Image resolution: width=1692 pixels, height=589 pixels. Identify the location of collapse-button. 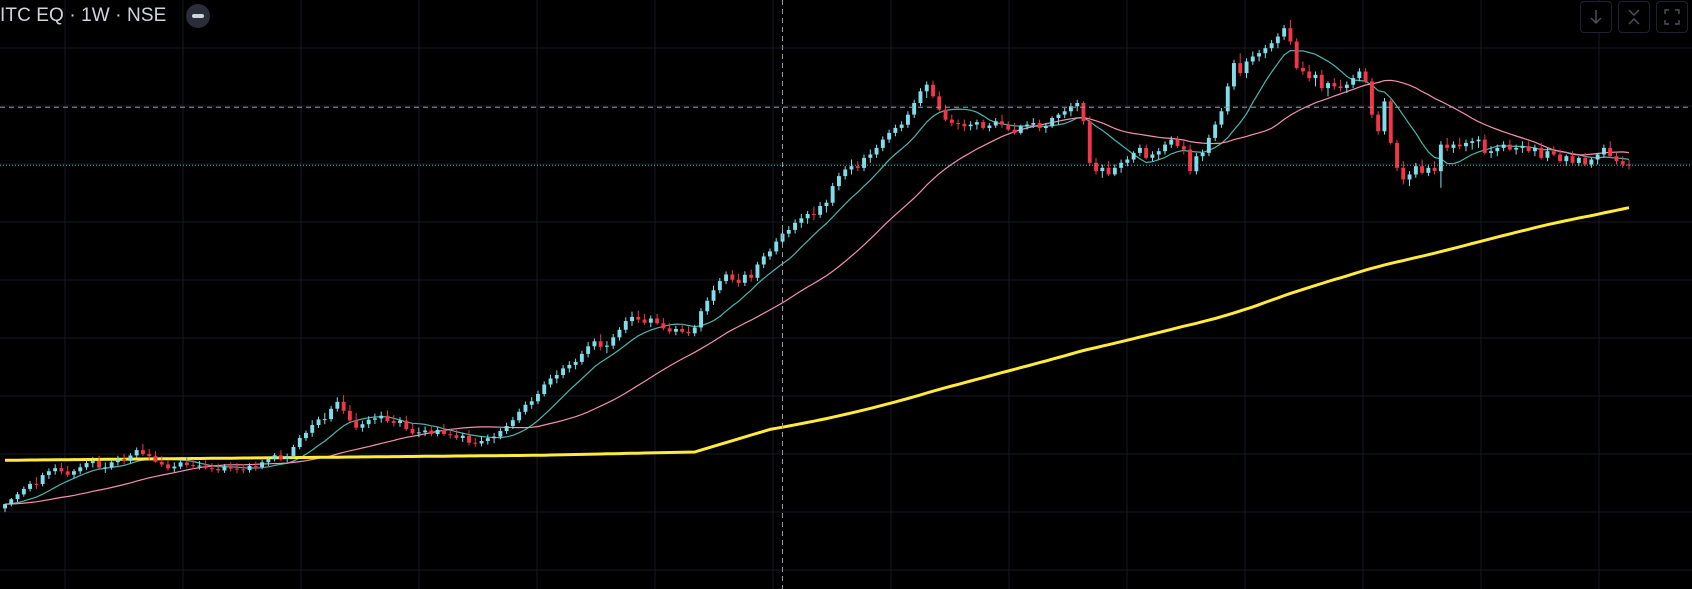
(1634, 17).